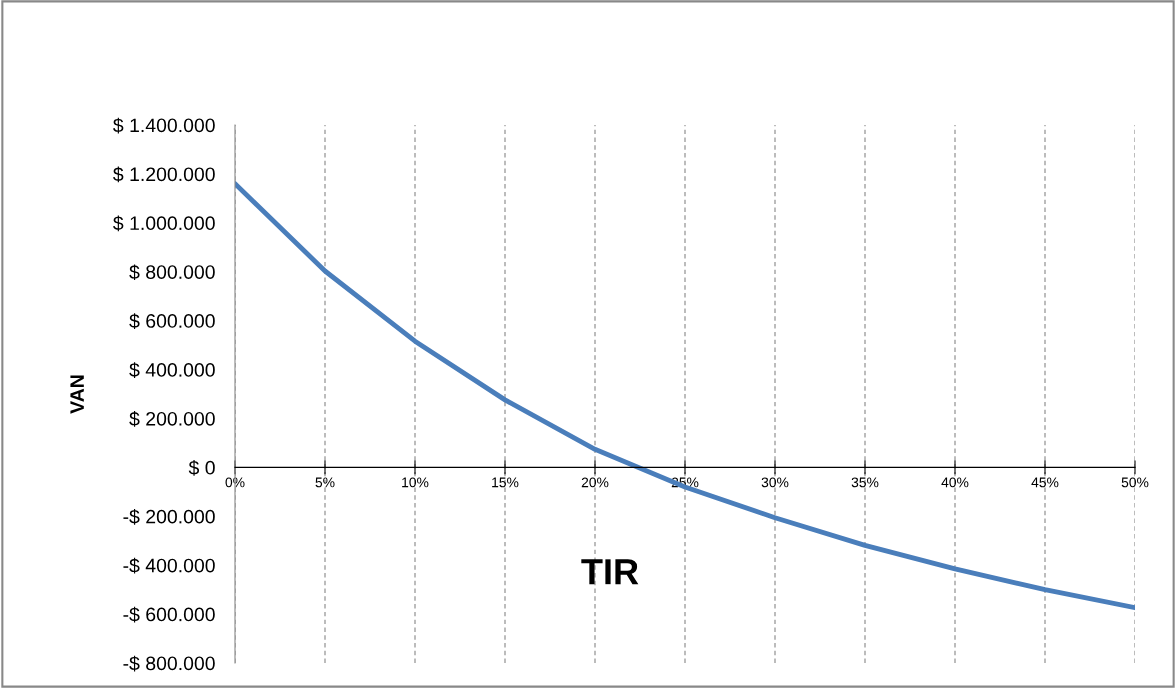 The width and height of the screenshot is (1176, 688). What do you see at coordinates (235, 482) in the screenshot?
I see `x-tick-label: 0%` at bounding box center [235, 482].